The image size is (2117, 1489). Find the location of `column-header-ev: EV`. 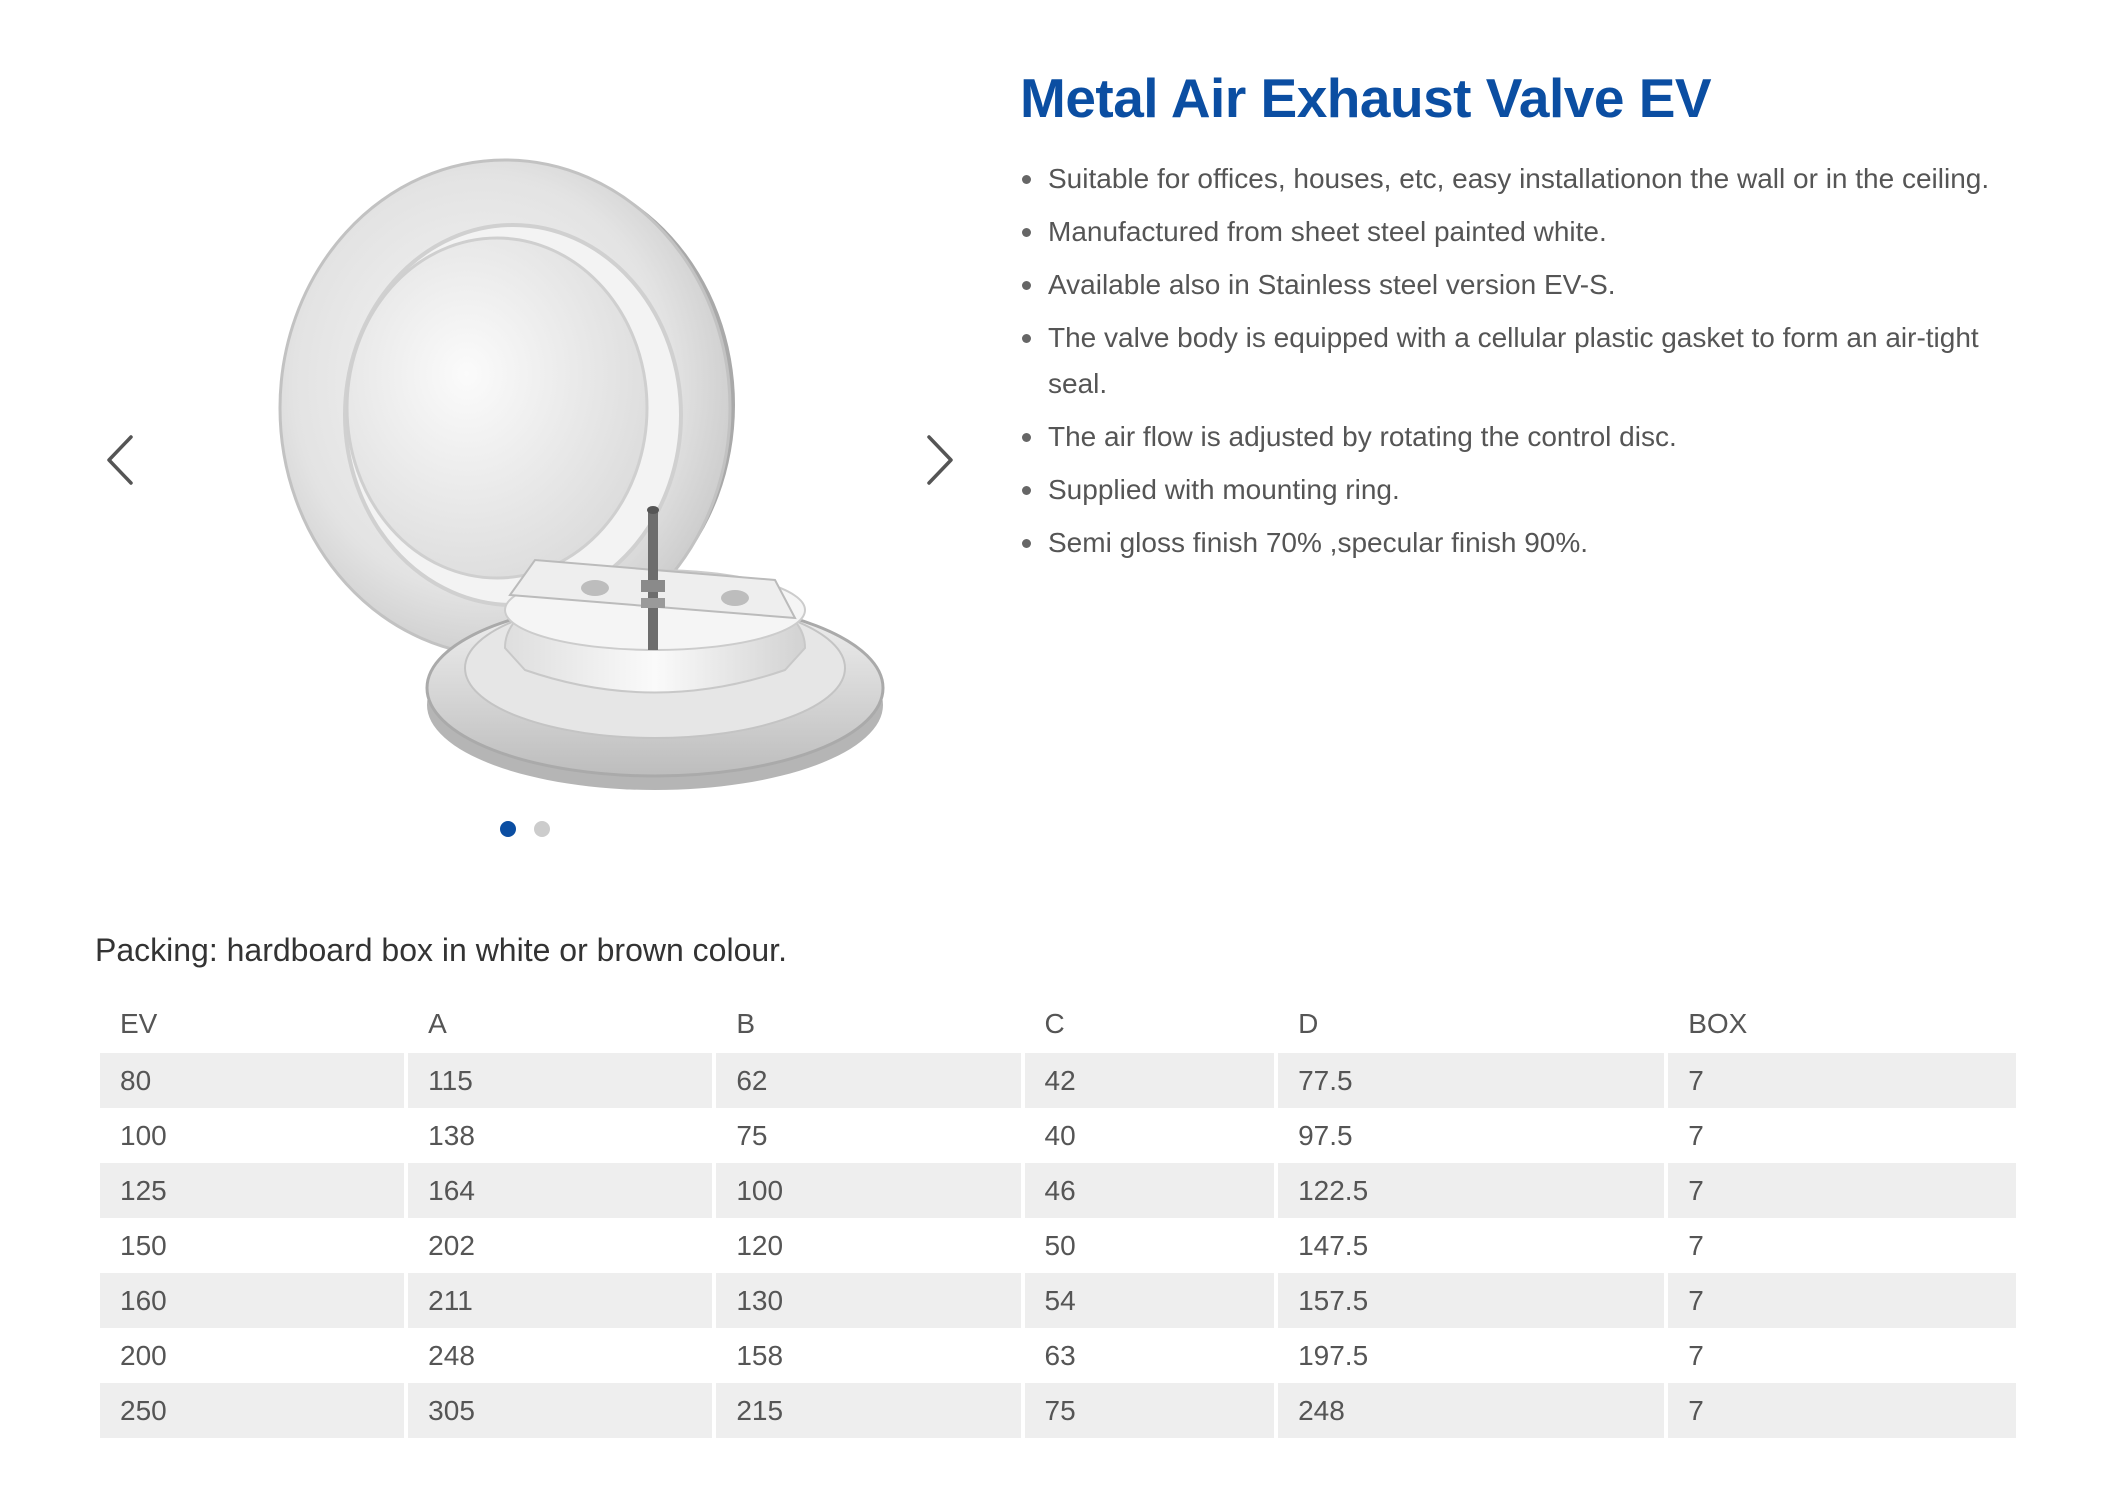

column-header-ev: EV is located at coordinates (139, 1023).